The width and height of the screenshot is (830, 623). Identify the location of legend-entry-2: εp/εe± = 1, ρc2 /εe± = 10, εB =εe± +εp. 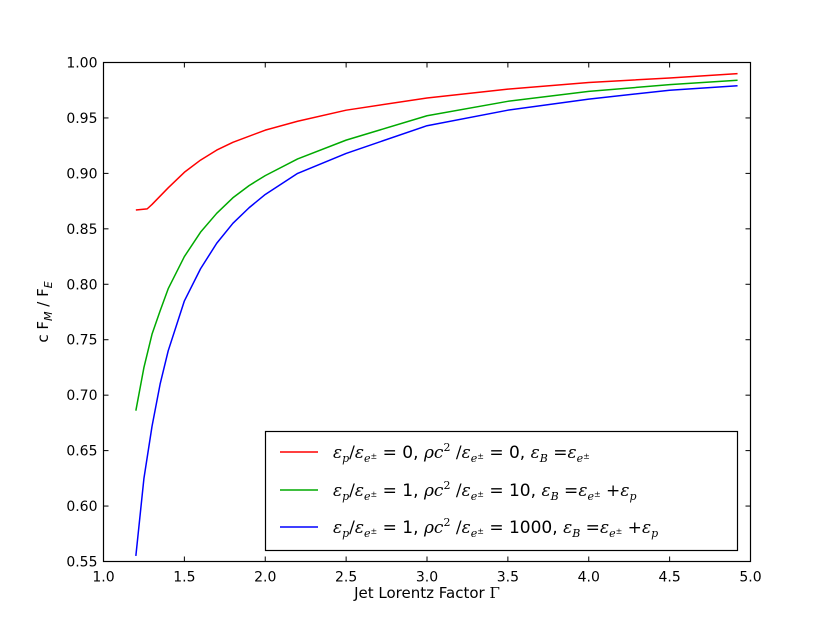
(484, 491).